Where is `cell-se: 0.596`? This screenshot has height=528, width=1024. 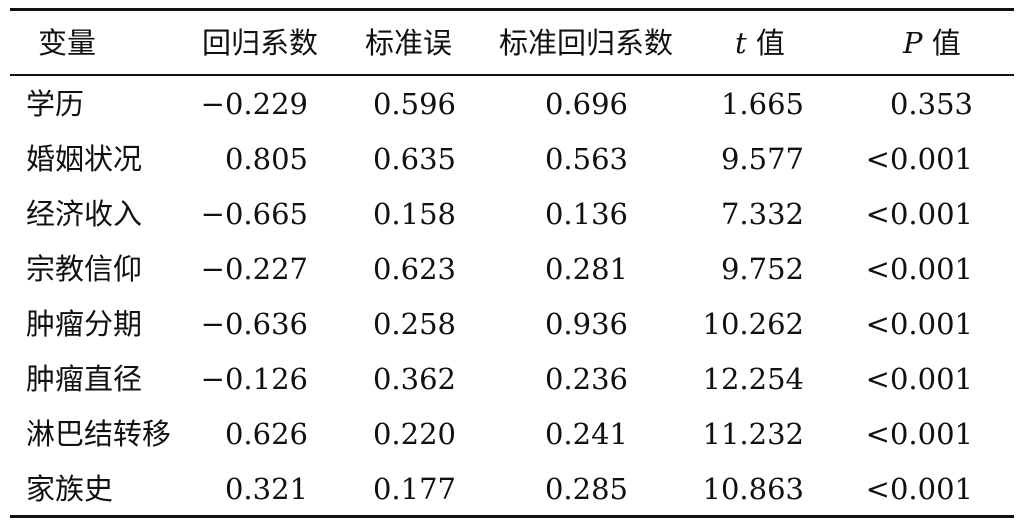
cell-se: 0.596 is located at coordinates (414, 104).